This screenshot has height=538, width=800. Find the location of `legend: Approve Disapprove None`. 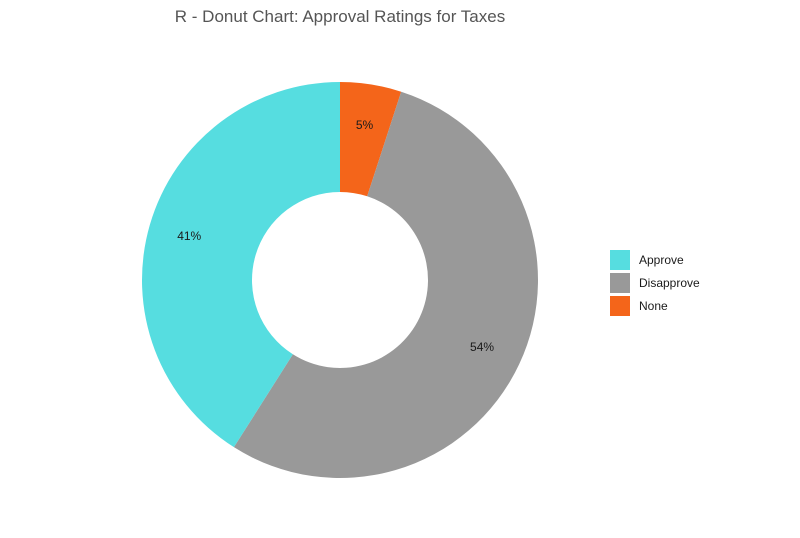

legend: Approve Disapprove None is located at coordinates (655, 282).